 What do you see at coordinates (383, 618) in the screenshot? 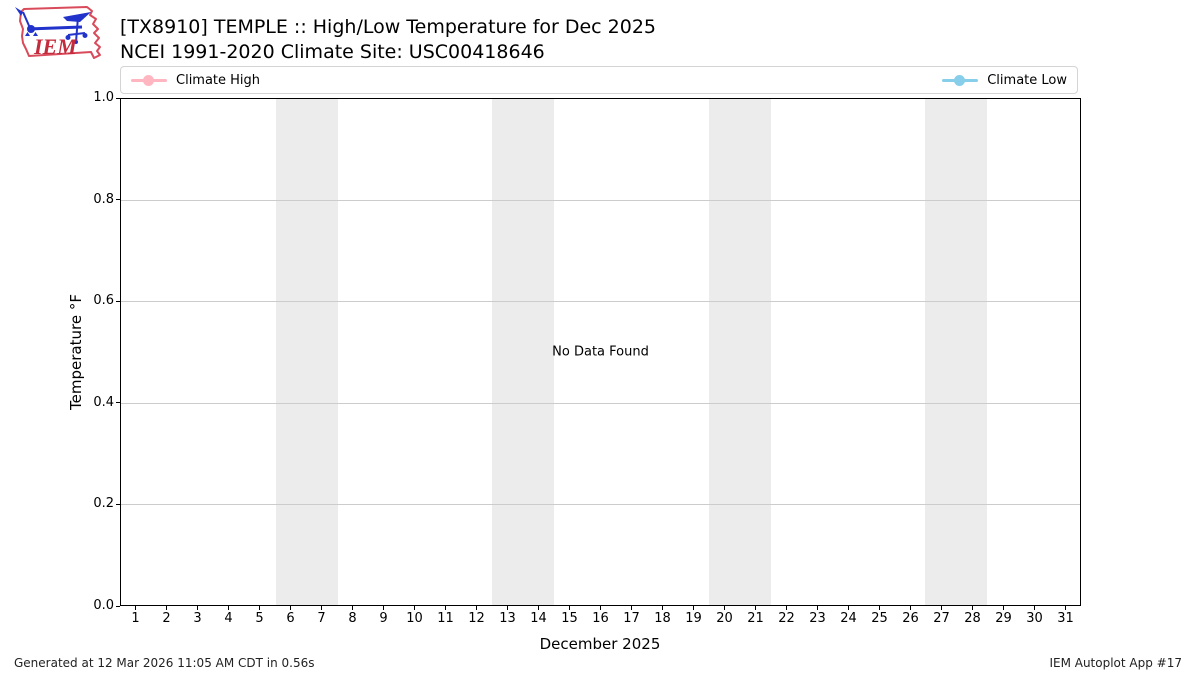
I see `x-tick-label: 9` at bounding box center [383, 618].